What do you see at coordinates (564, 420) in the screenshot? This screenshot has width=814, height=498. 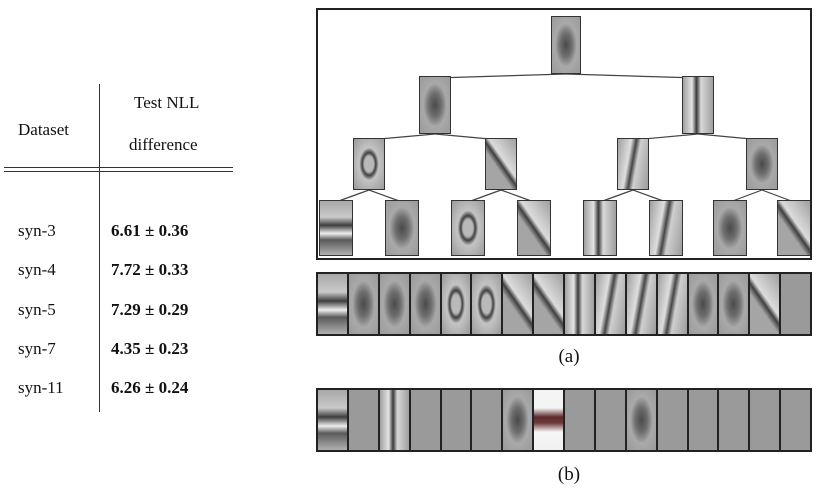 I see `feature-strip-b` at bounding box center [564, 420].